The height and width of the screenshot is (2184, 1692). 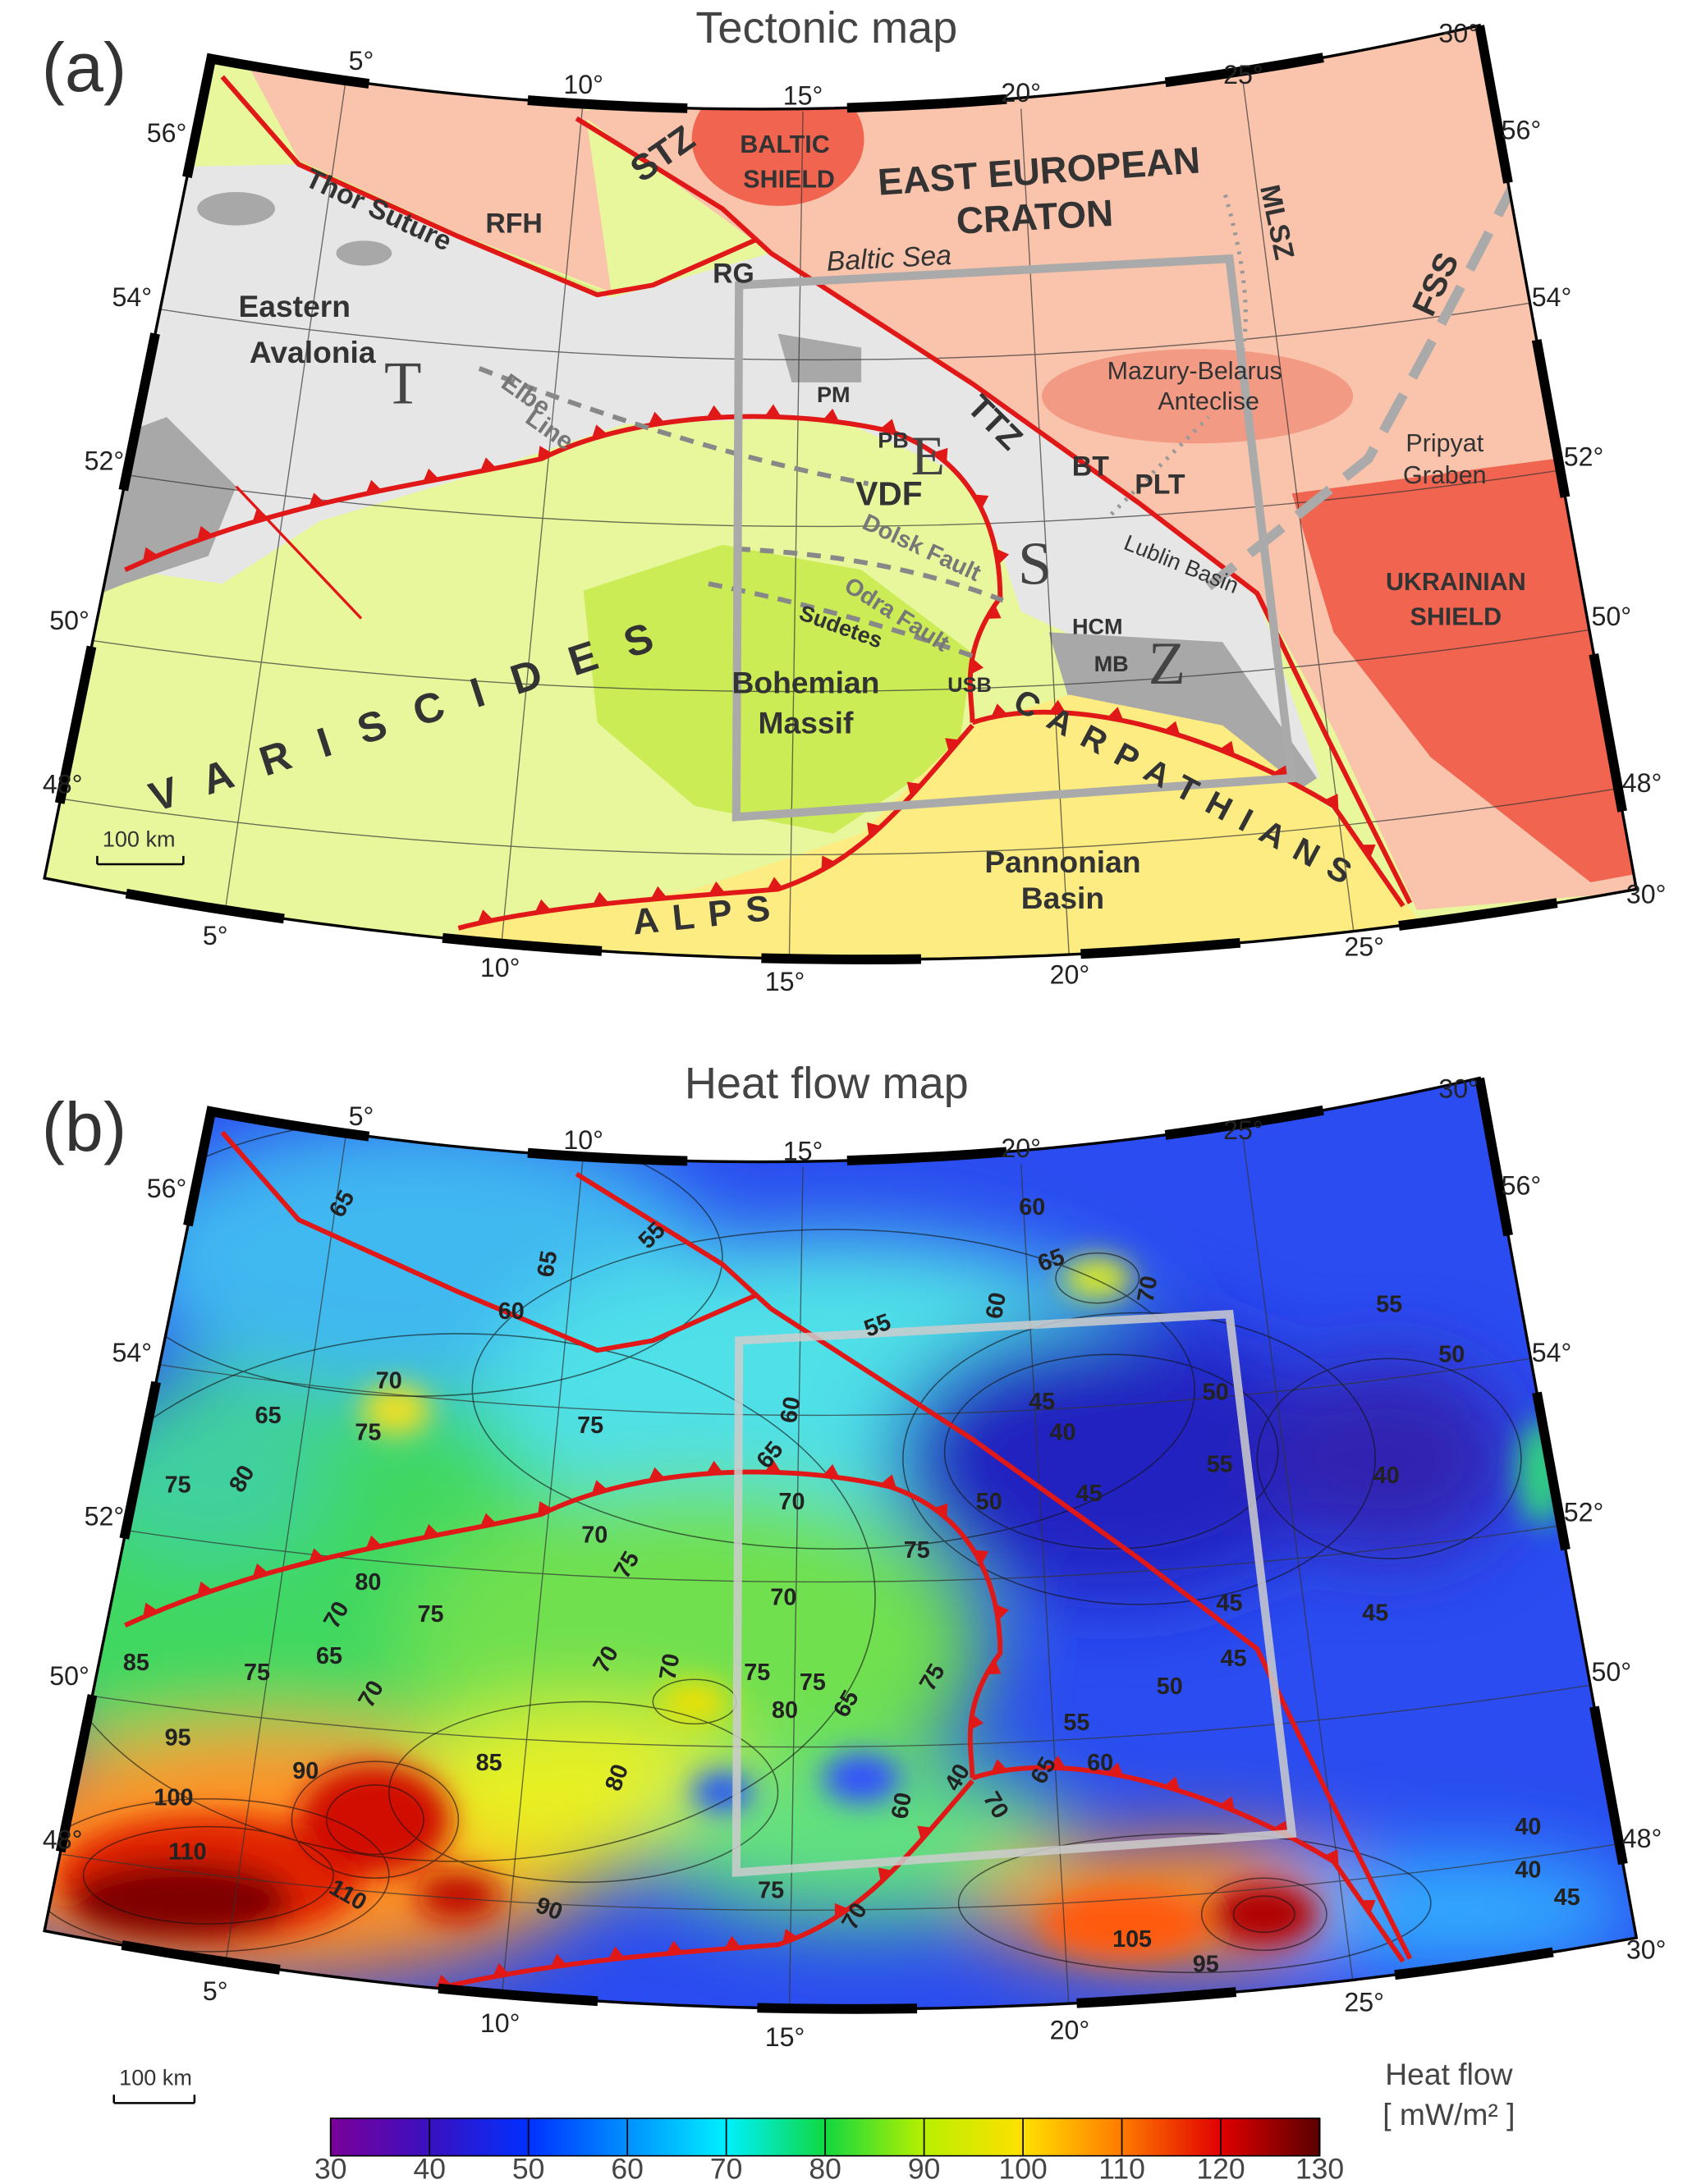 I want to click on faults, so click(x=741, y=512).